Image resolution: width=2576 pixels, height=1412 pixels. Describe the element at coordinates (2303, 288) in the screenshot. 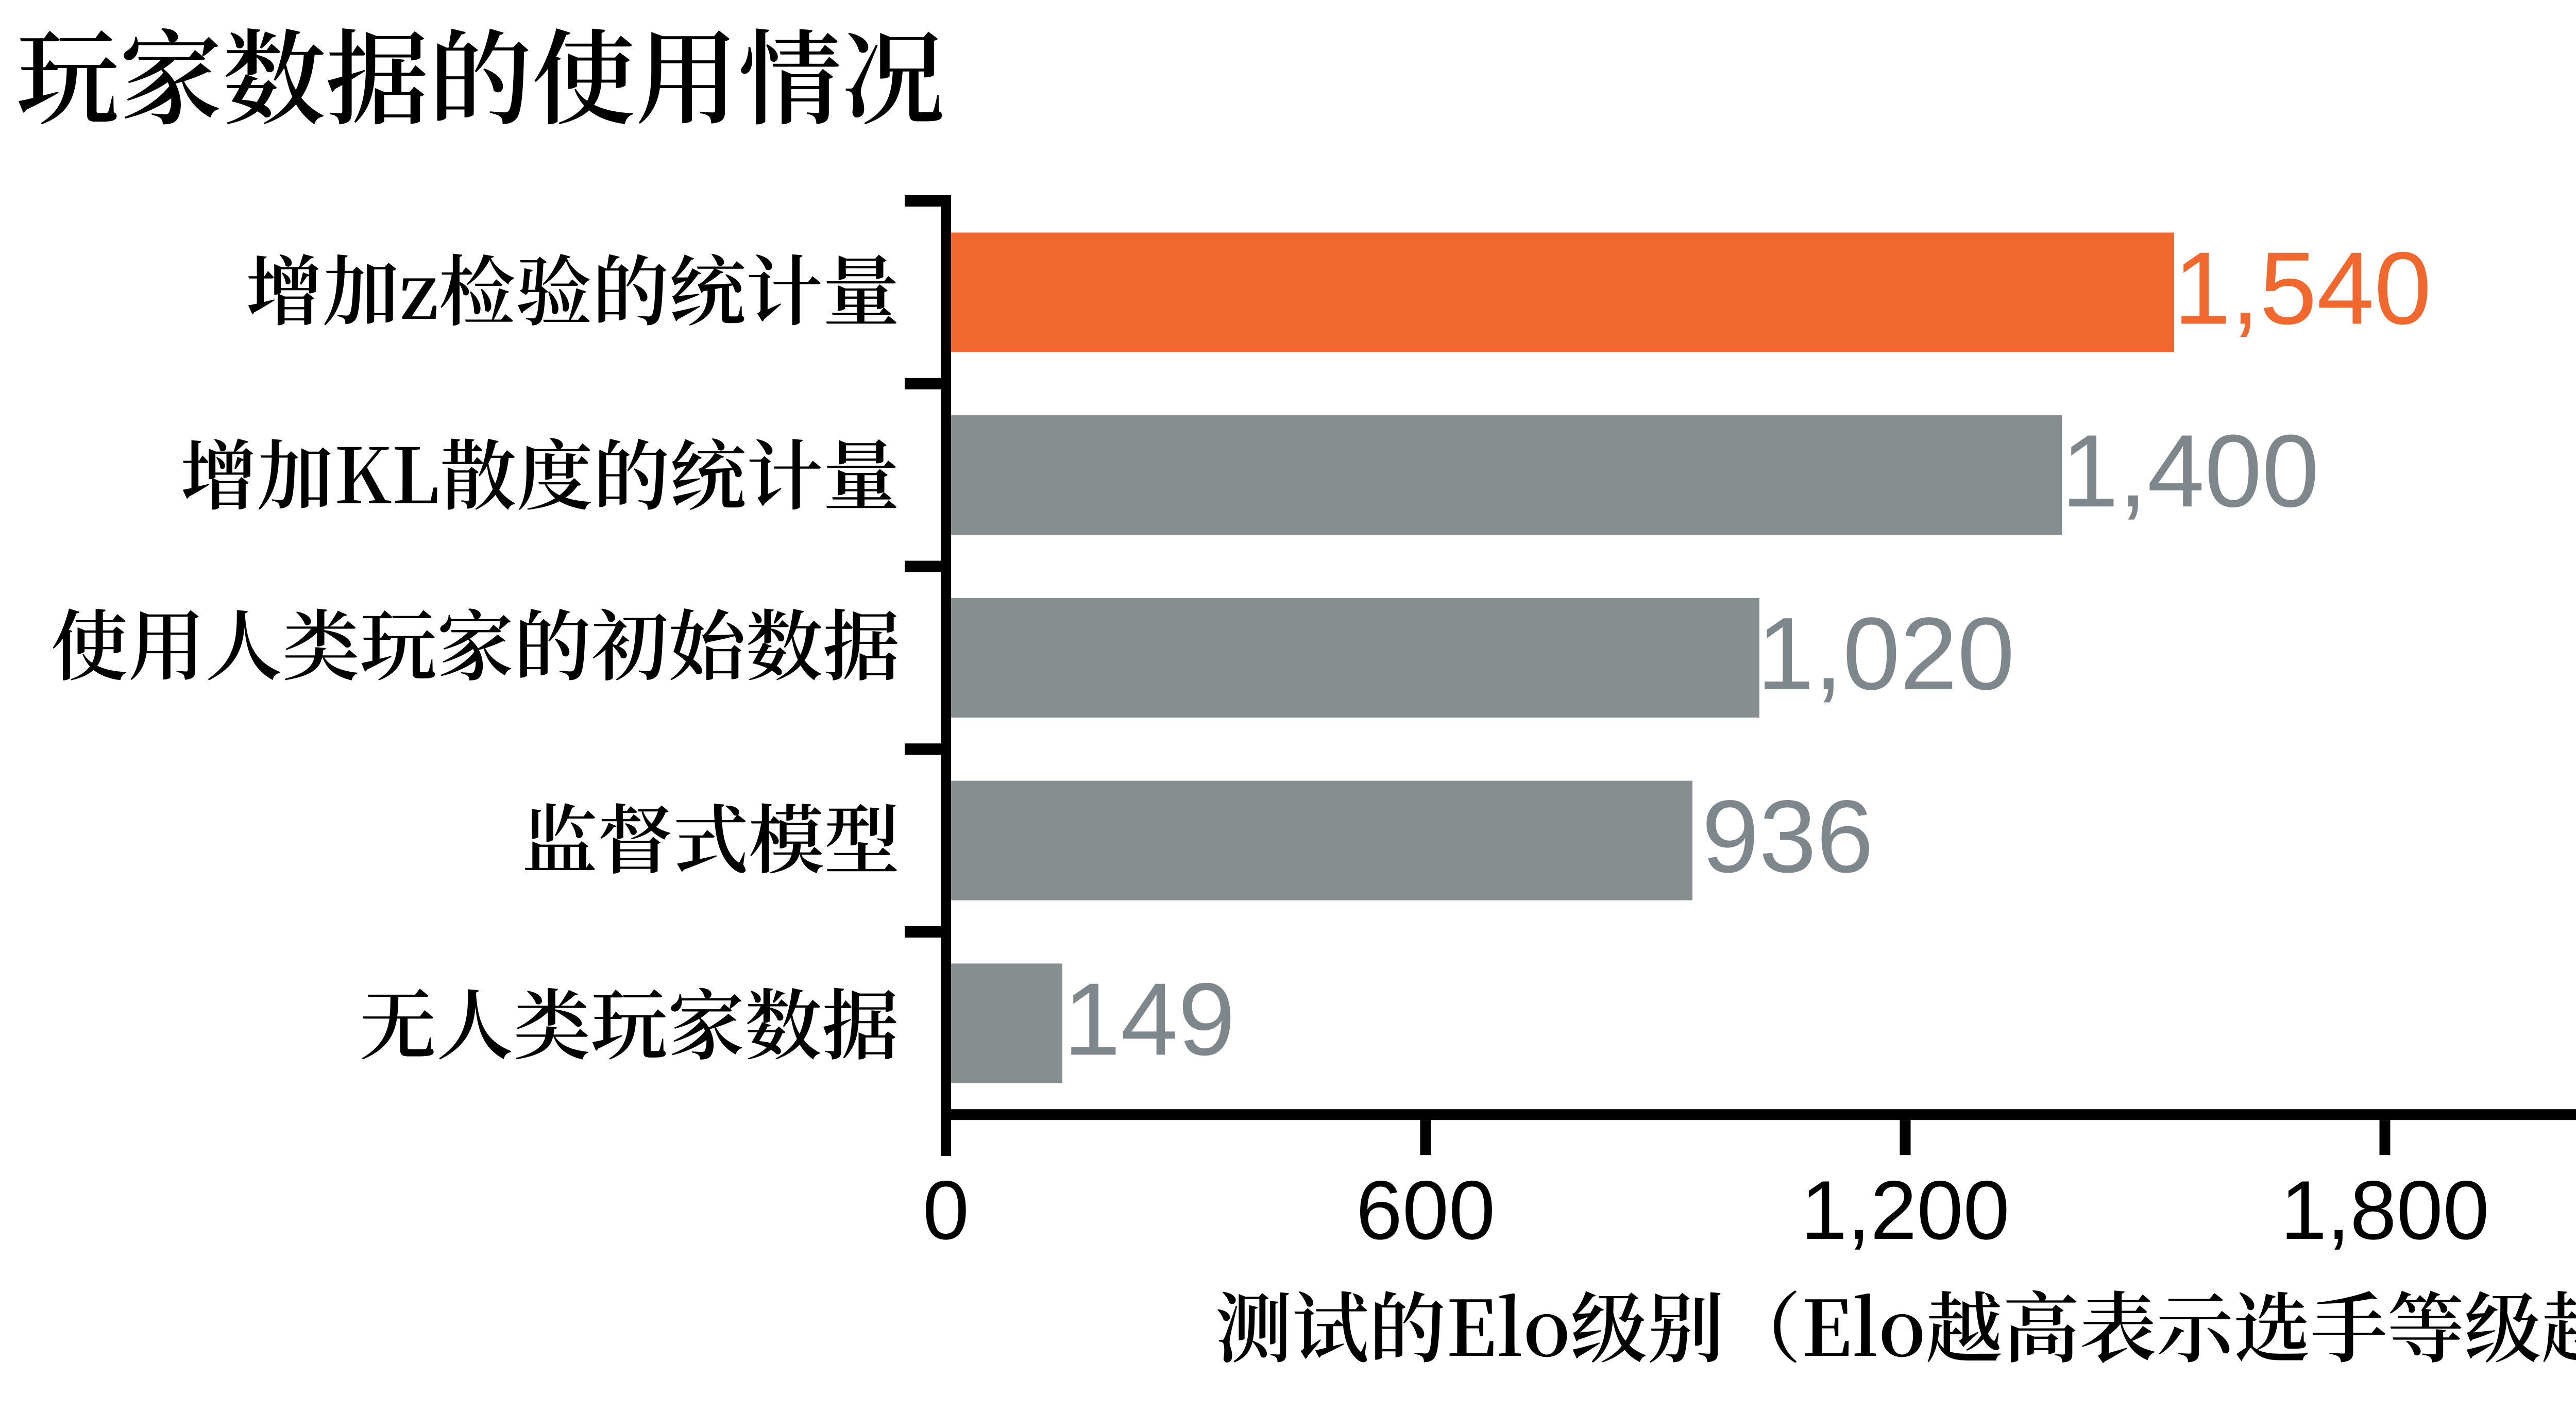

I see `svg-text: 1,540` at that location.